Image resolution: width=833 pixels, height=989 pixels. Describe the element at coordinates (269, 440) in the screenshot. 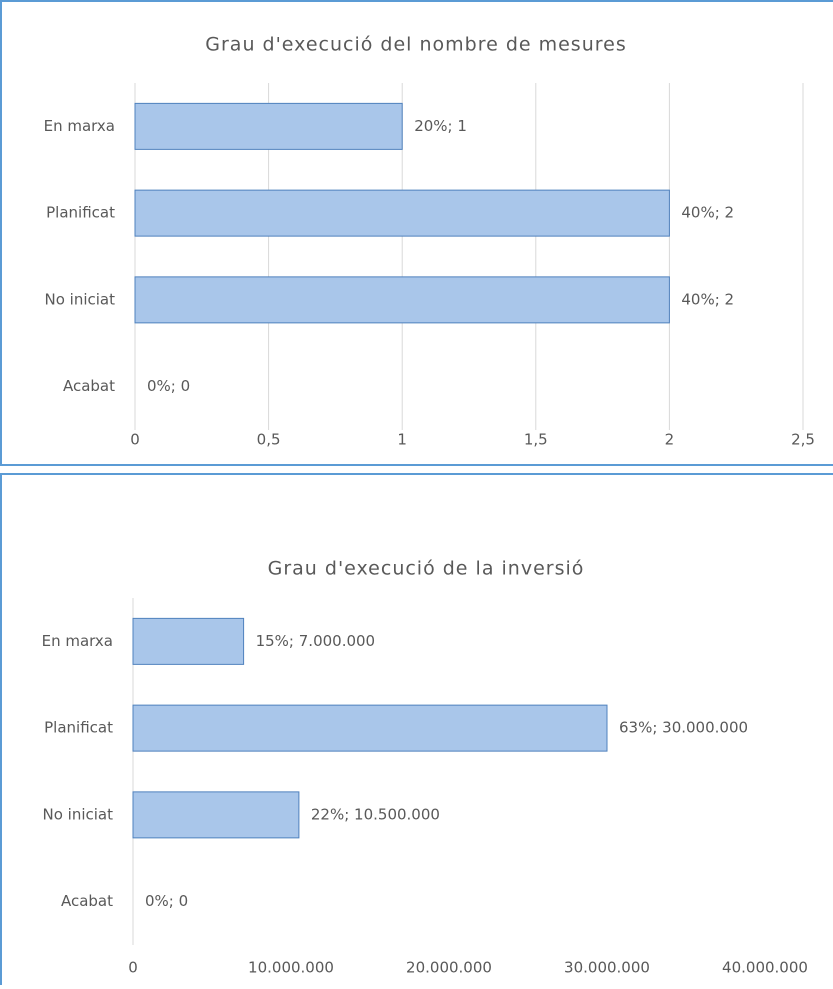

I see `x-tick-label: 0,5` at that location.